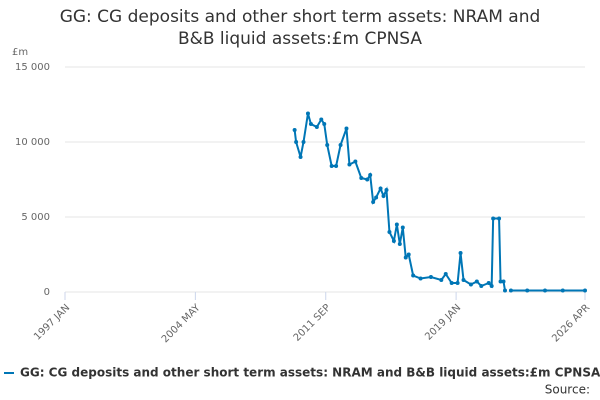 The height and width of the screenshot is (400, 600). Describe the element at coordinates (32, 67) in the screenshot. I see `y-tick-label: 15 000` at that location.